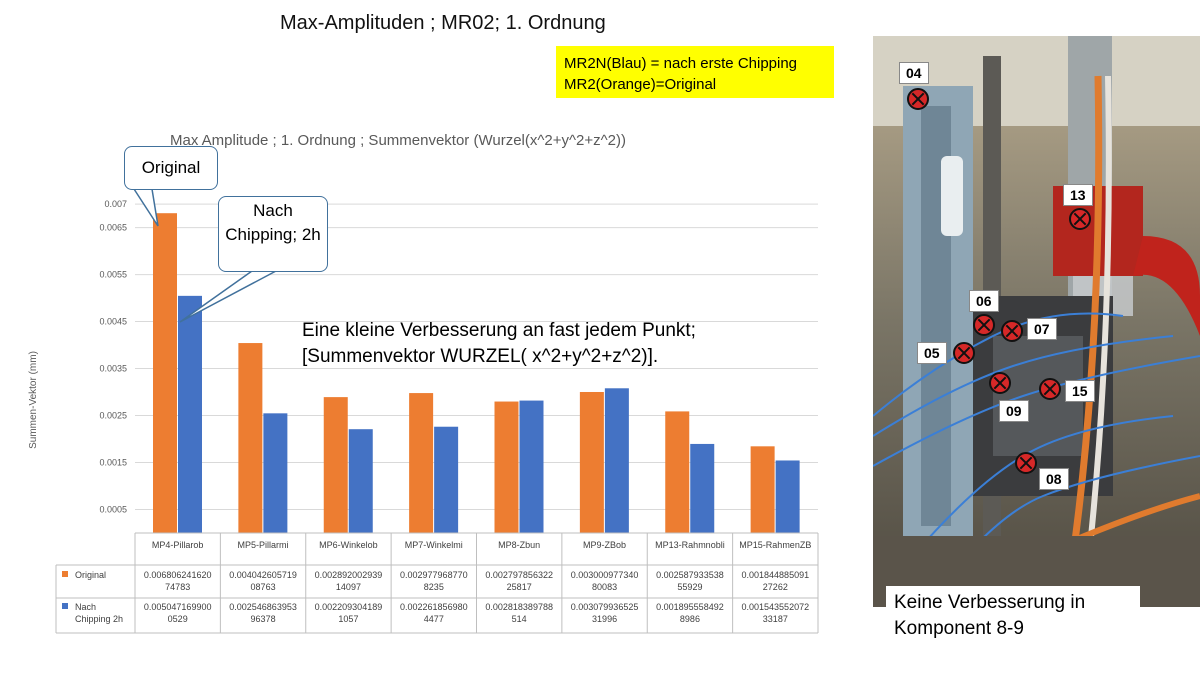 The width and height of the screenshot is (1200, 675). Describe the element at coordinates (263, 575) in the screenshot. I see `table-value-original-1-0: 0.004042605719` at that location.